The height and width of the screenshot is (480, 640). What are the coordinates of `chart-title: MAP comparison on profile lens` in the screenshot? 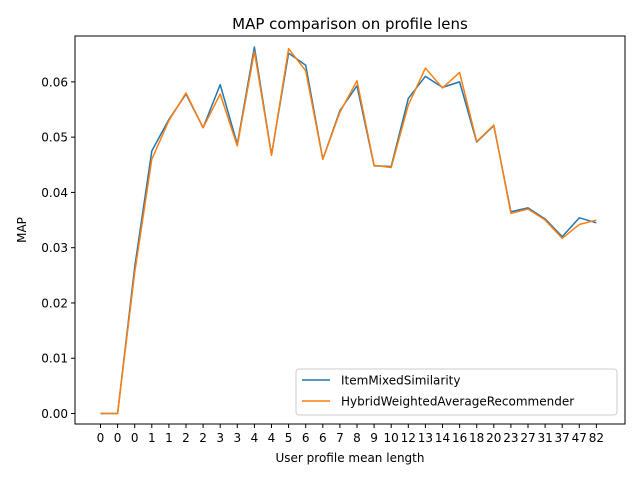 It's located at (350, 24).